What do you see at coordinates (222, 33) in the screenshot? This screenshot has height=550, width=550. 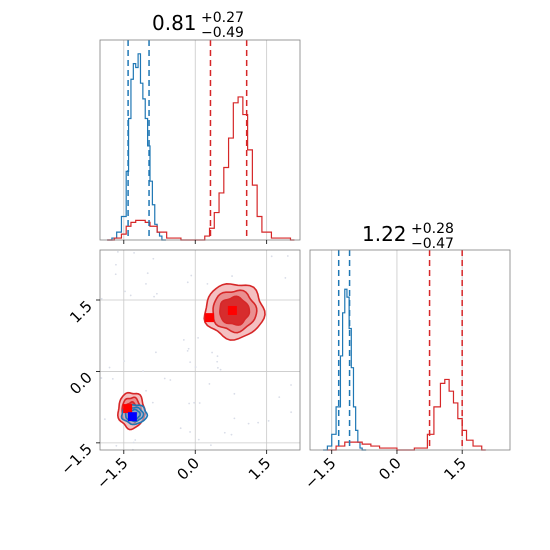 I see `title-minus-0: −0.49` at bounding box center [222, 33].